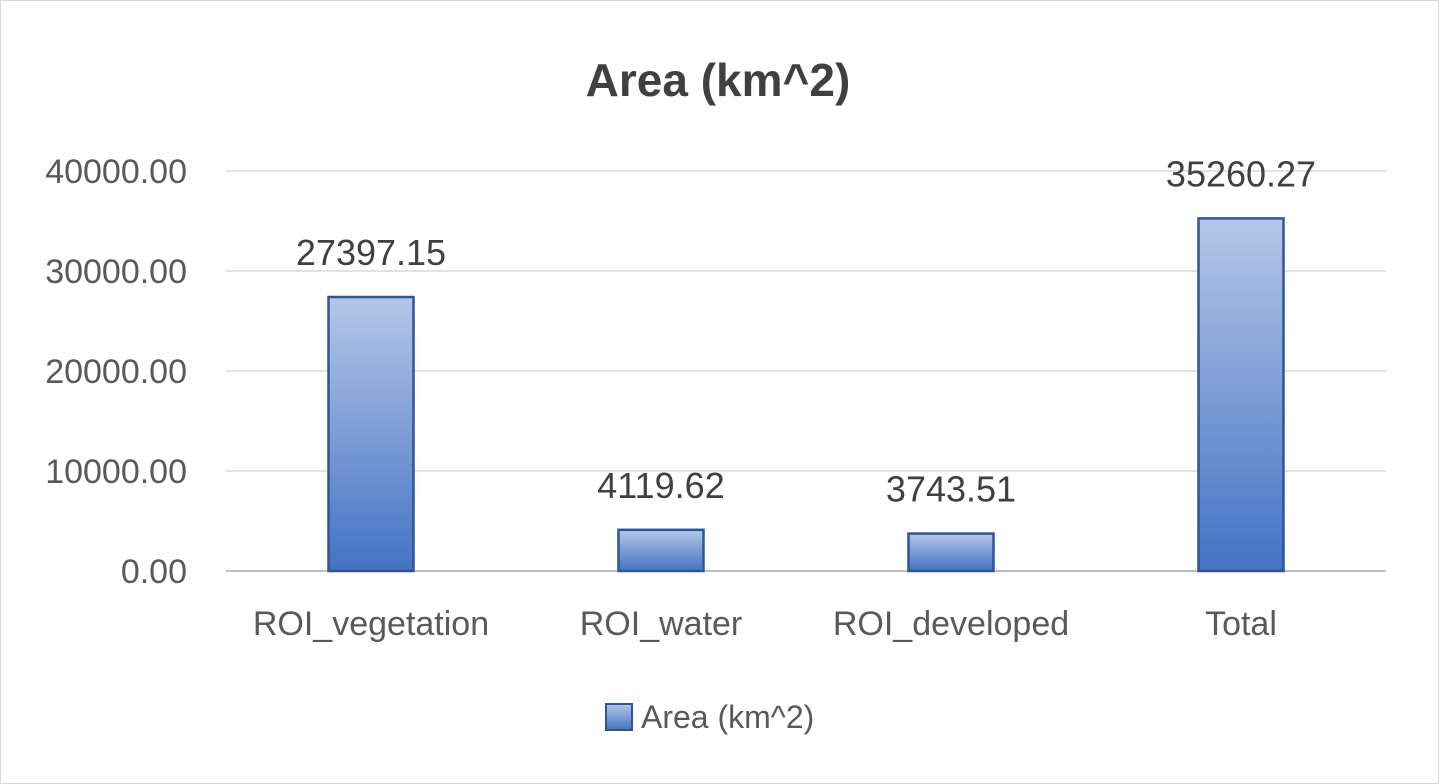 Image resolution: width=1439 pixels, height=784 pixels. Describe the element at coordinates (718, 80) in the screenshot. I see `chart-title: Area (km^2)` at that location.